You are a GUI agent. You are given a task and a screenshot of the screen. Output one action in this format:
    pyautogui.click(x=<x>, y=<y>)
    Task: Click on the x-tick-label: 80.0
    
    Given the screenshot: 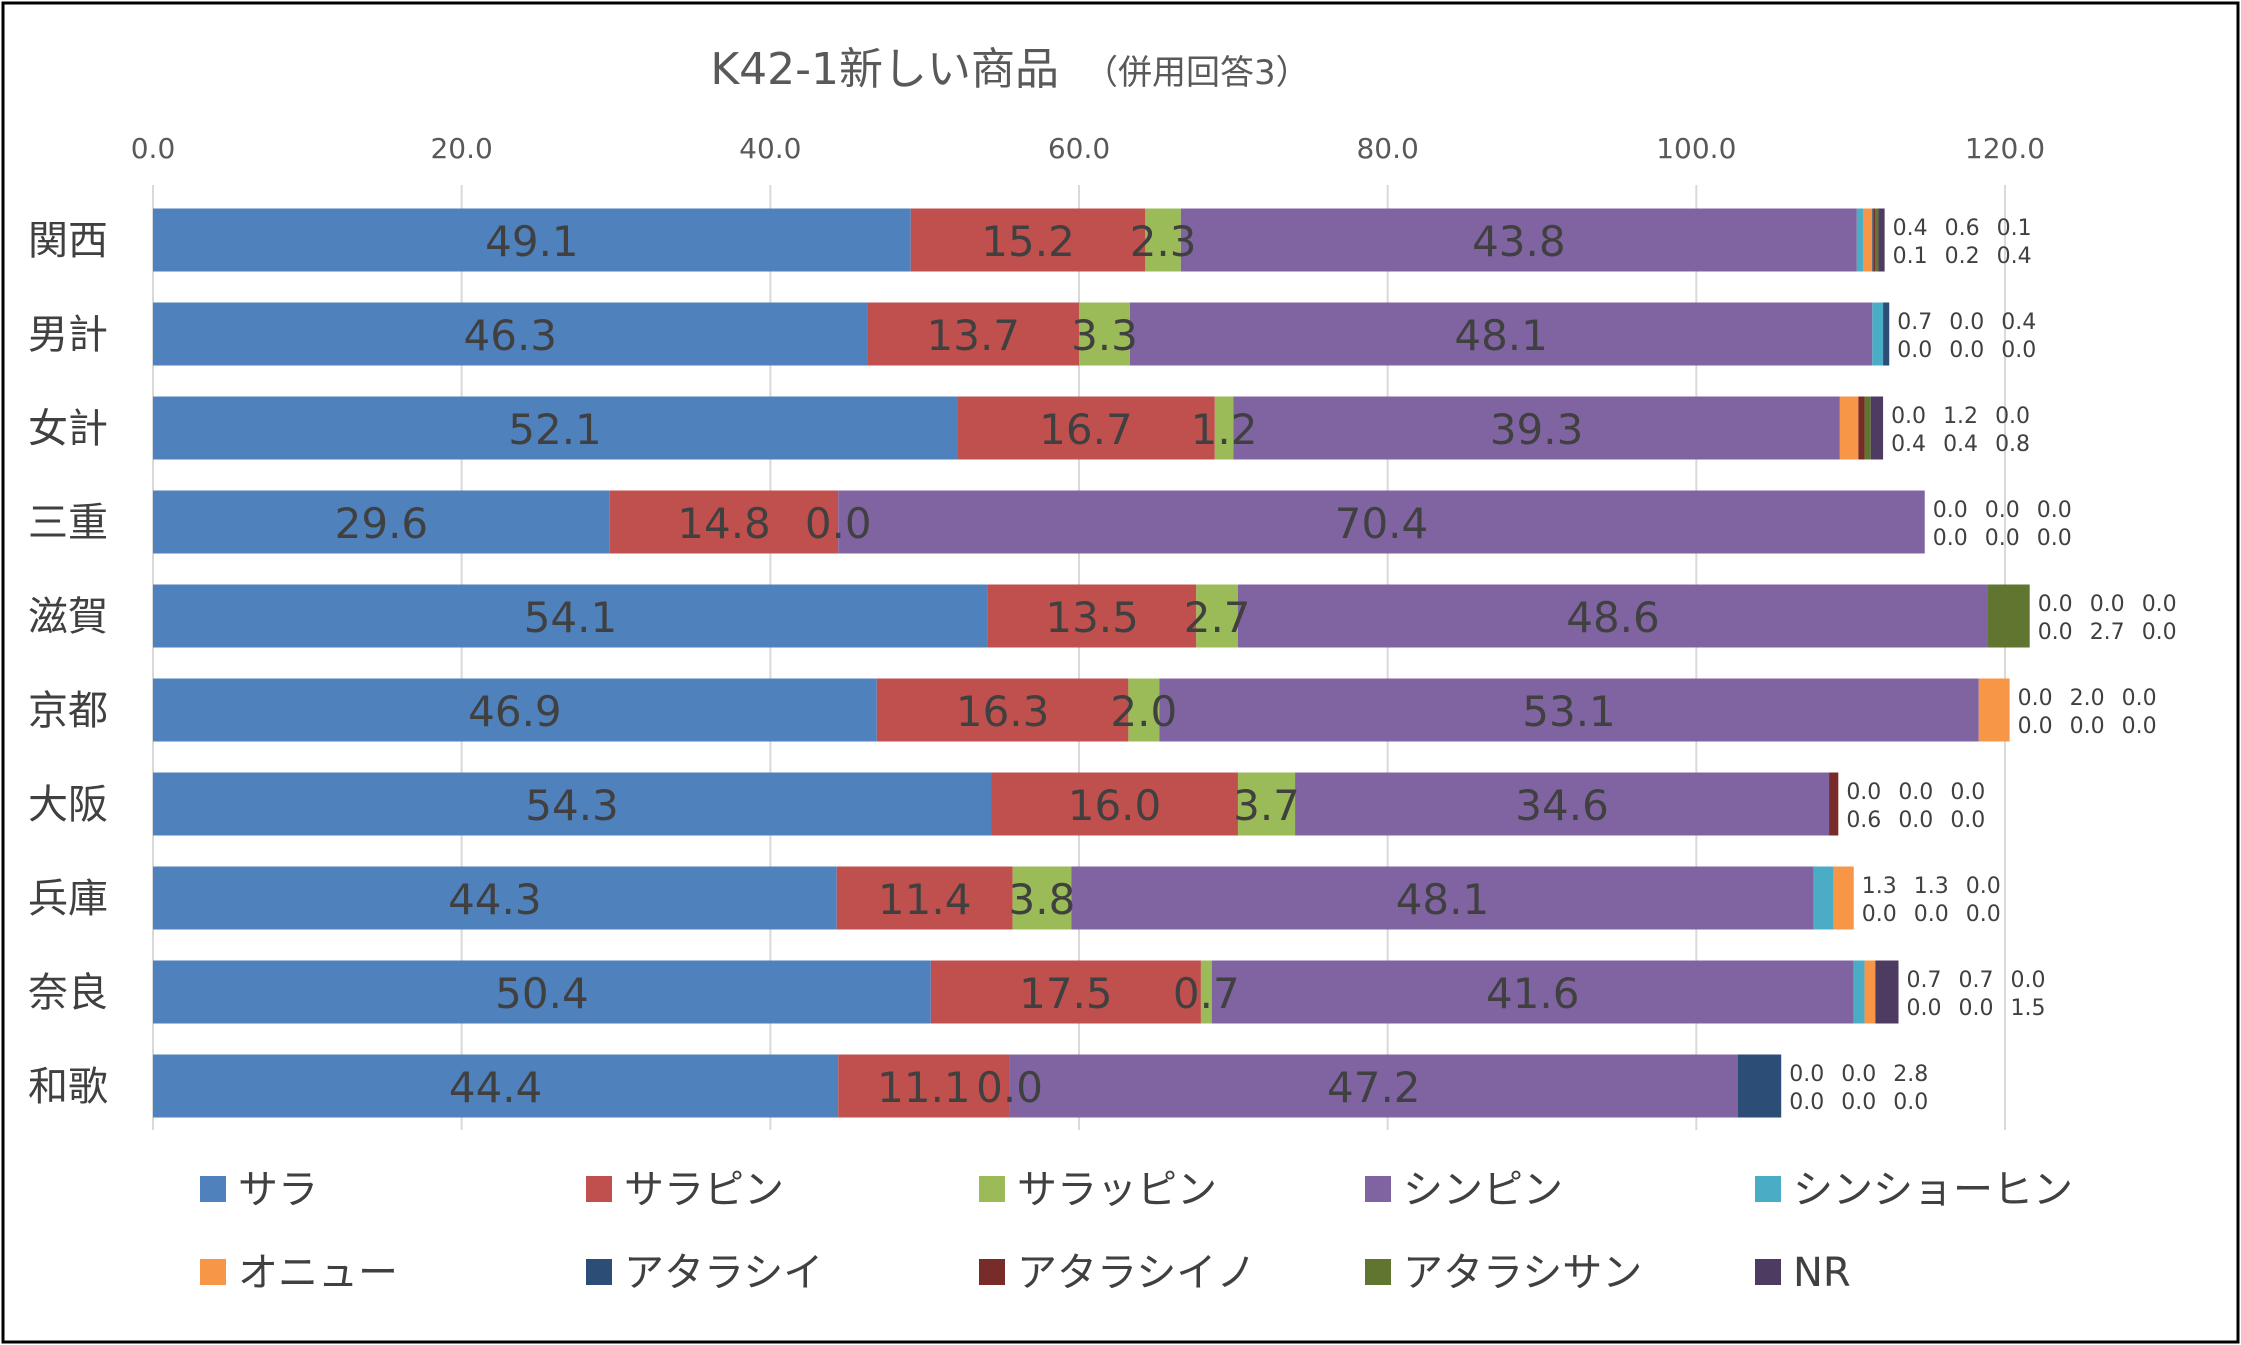 What is the action you would take?
    pyautogui.click(x=1387, y=148)
    